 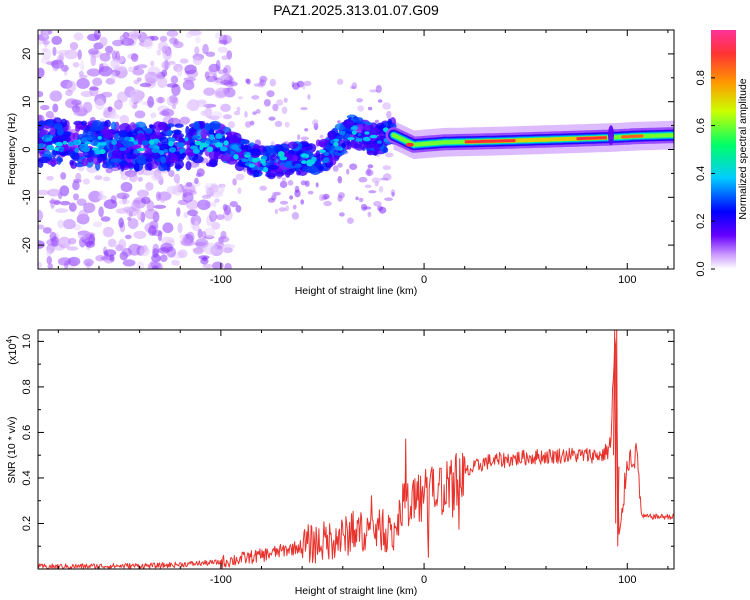 What do you see at coordinates (591, 138) in the screenshot?
I see `signal-core-peak` at bounding box center [591, 138].